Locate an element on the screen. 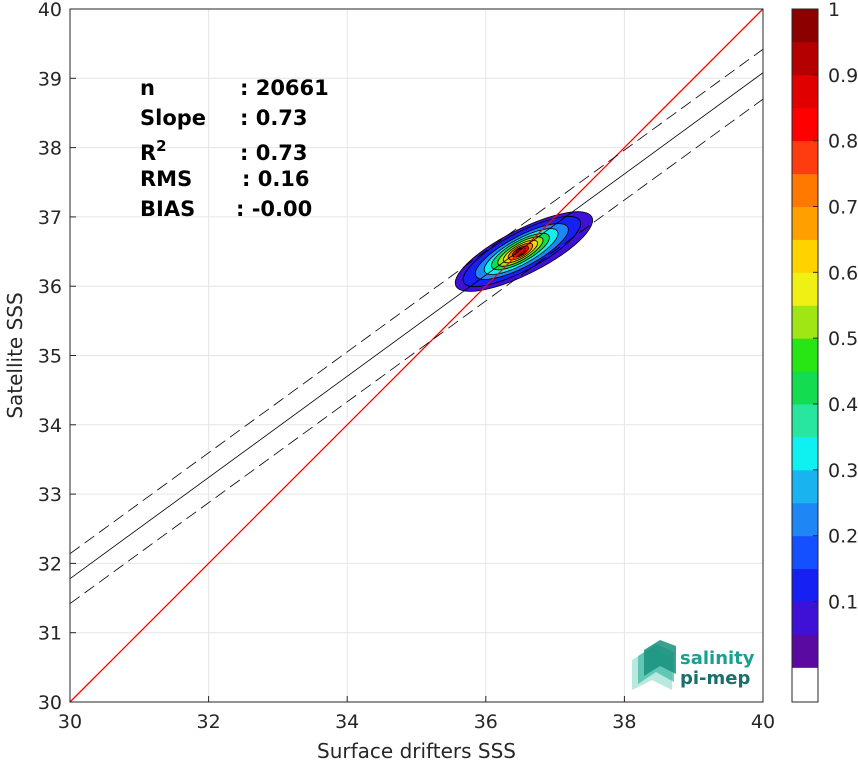 The height and width of the screenshot is (764, 858). colorbar-frame is located at coordinates (805, 355).